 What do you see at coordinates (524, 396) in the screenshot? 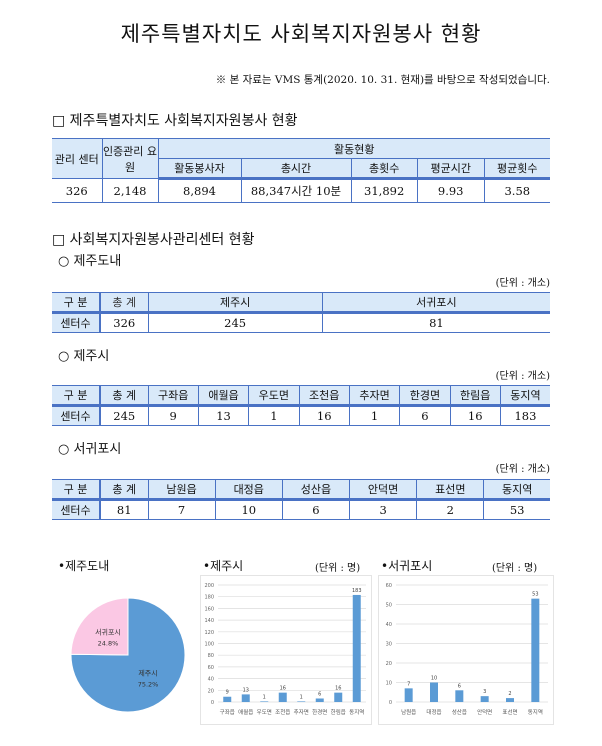
I see `header-jeju-col: 동지역` at bounding box center [524, 396].